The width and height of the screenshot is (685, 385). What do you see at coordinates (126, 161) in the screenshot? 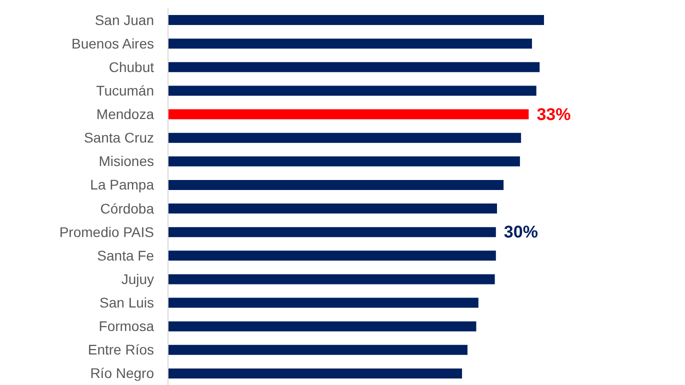
I see `y-tick-label: Misiones` at bounding box center [126, 161].